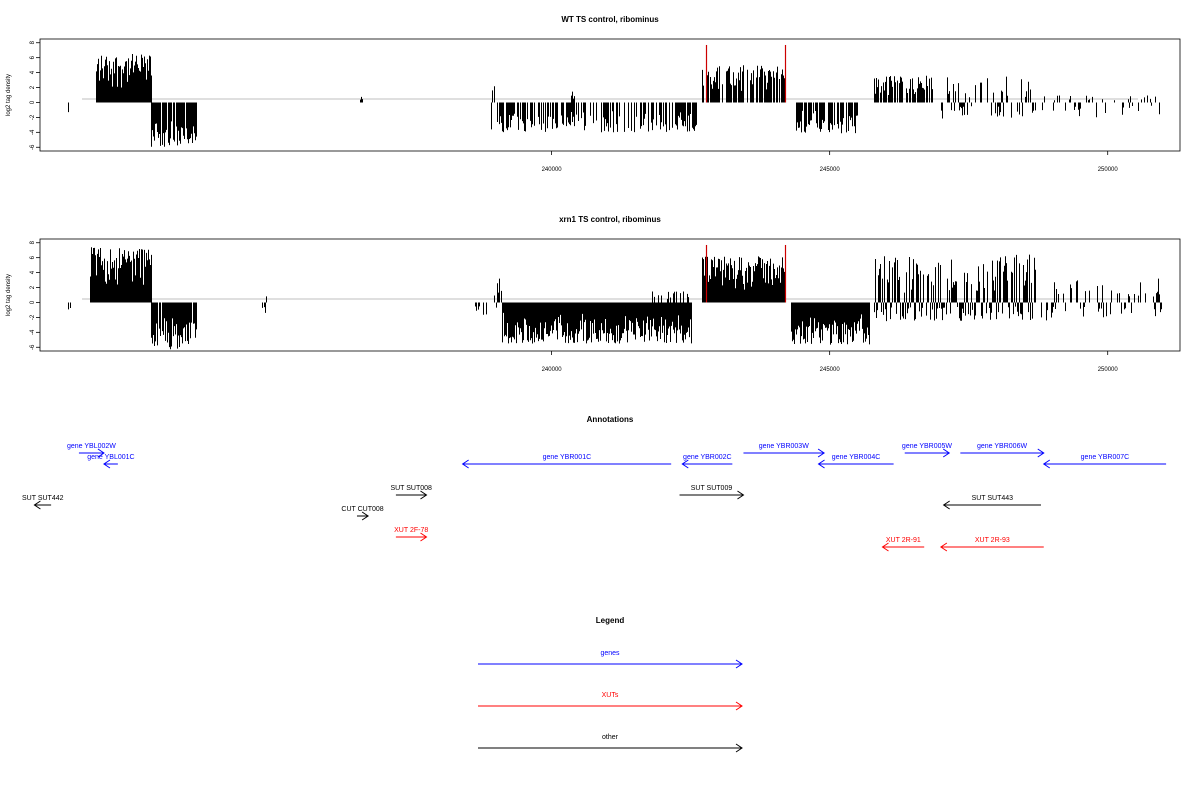 The image size is (1200, 800). Describe the element at coordinates (610, 659) in the screenshot. I see `legend-item: genes` at that location.